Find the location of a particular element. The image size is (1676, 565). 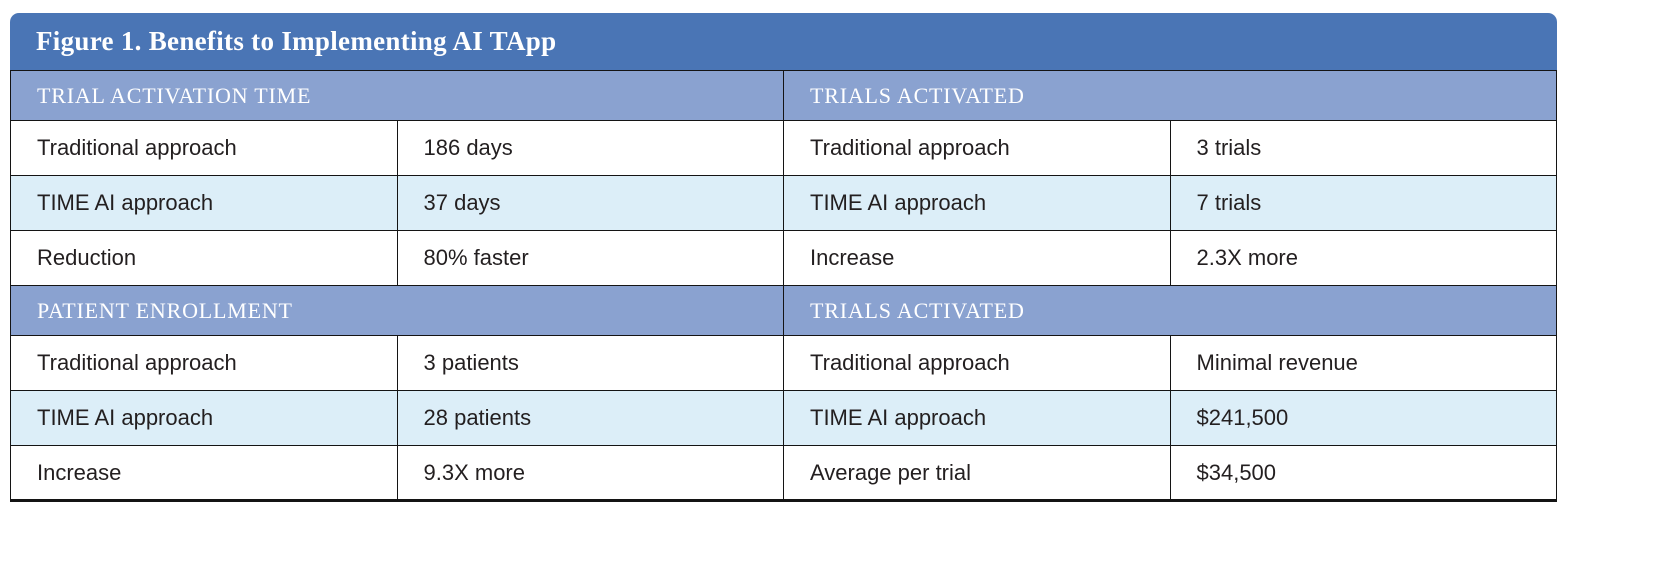

row-value: 28 patients is located at coordinates (590, 418).